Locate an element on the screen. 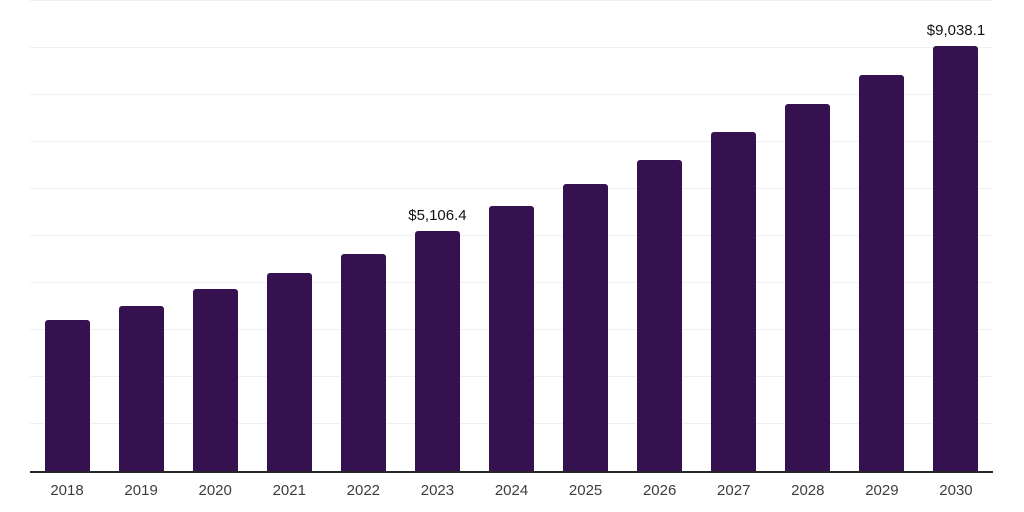 The width and height of the screenshot is (1024, 512). x-tick-label: 2023 is located at coordinates (437, 490).